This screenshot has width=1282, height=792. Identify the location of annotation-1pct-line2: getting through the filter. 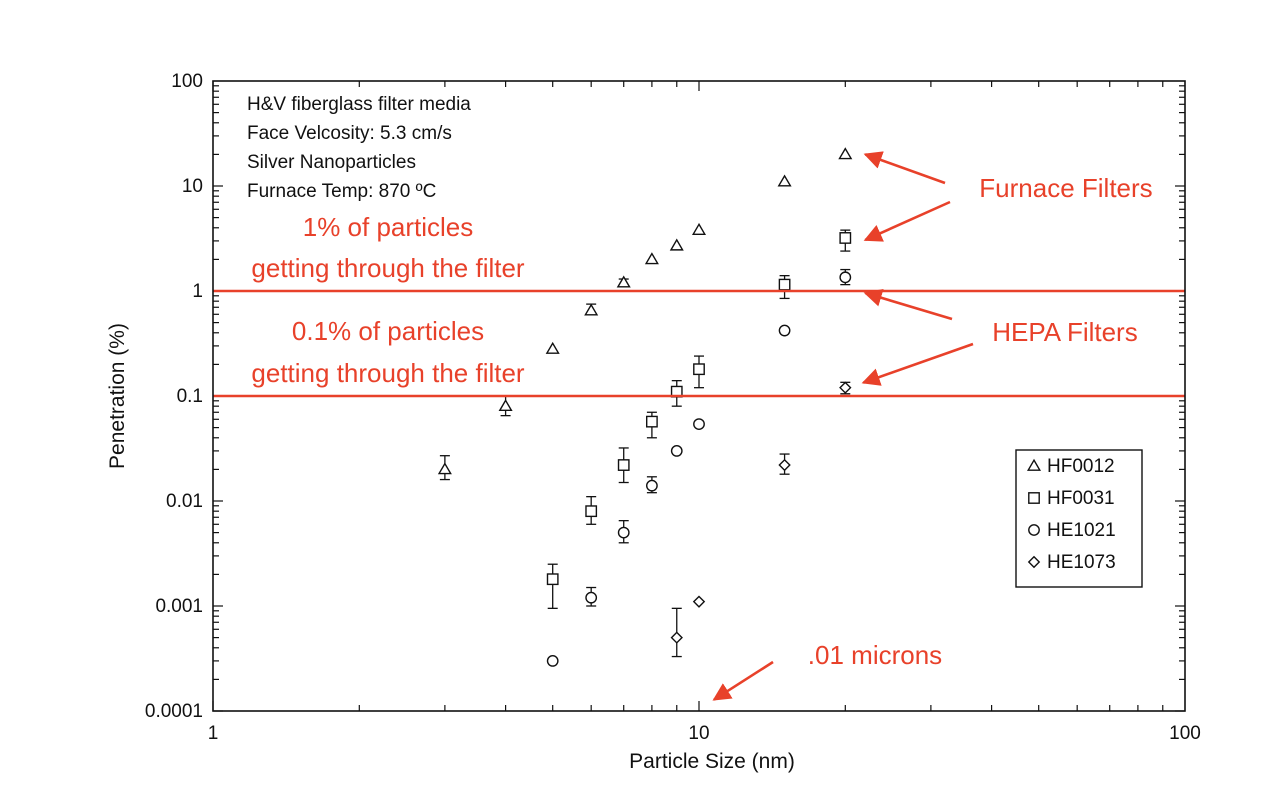
(388, 268).